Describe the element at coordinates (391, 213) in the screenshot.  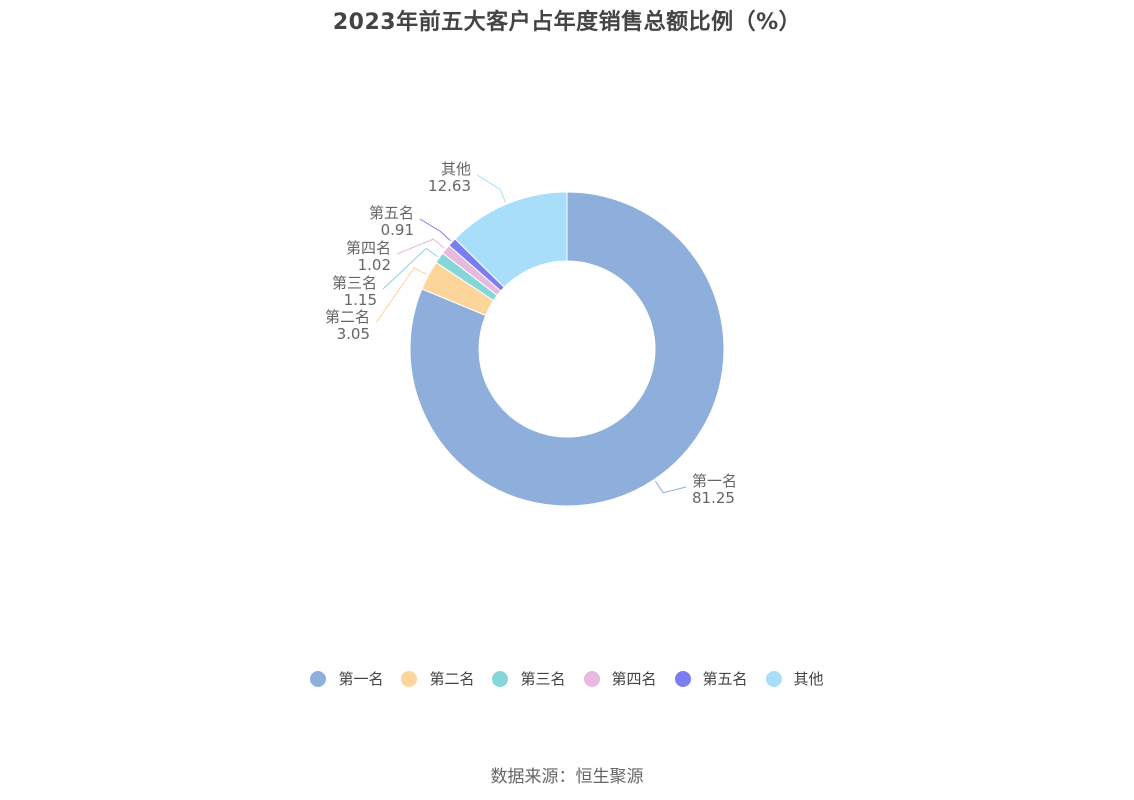
I see `slice-name-label-5: 第五名` at that location.